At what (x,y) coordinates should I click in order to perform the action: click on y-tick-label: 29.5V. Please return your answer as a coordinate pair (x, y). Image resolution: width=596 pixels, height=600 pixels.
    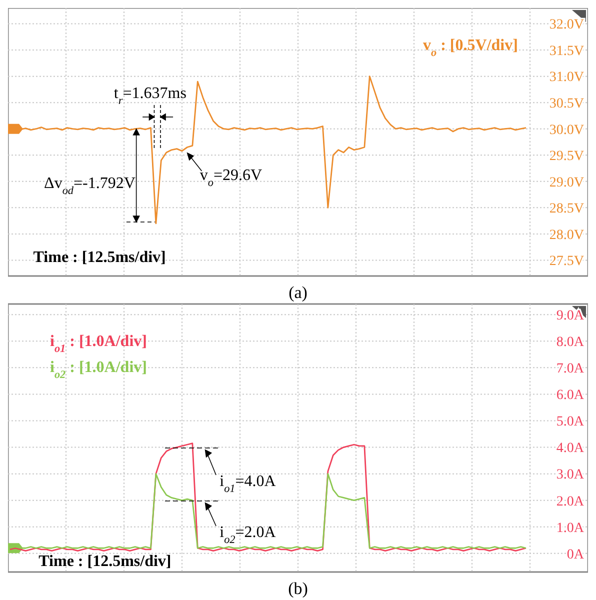
    Looking at the image, I should click on (566, 156).